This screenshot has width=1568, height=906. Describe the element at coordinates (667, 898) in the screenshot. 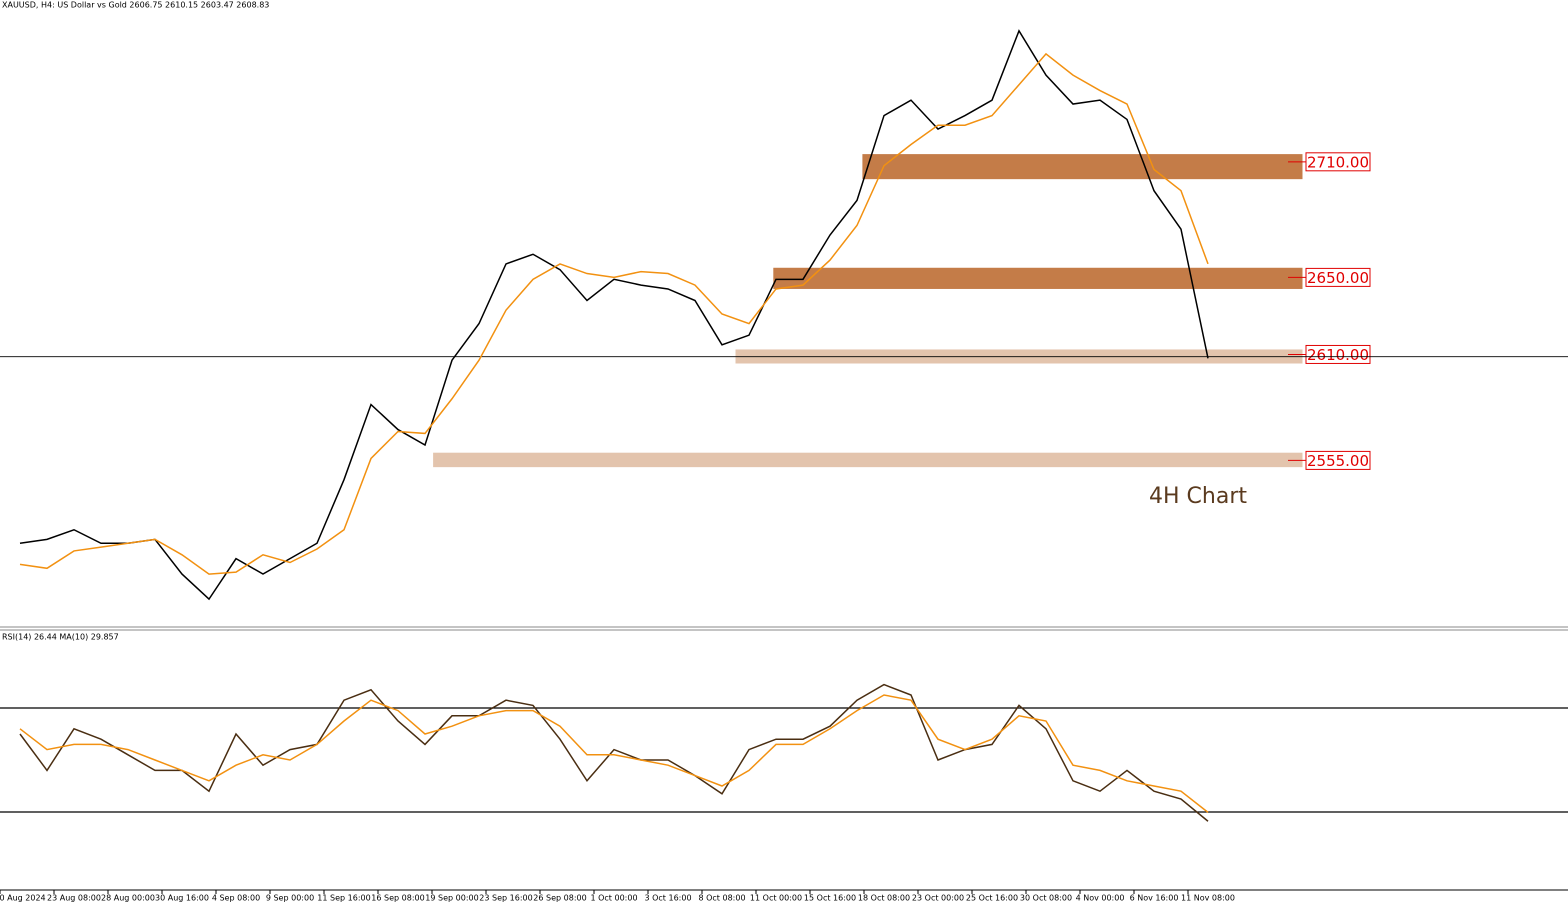

I see `x-tick-label: 3 Oct 16:00` at that location.